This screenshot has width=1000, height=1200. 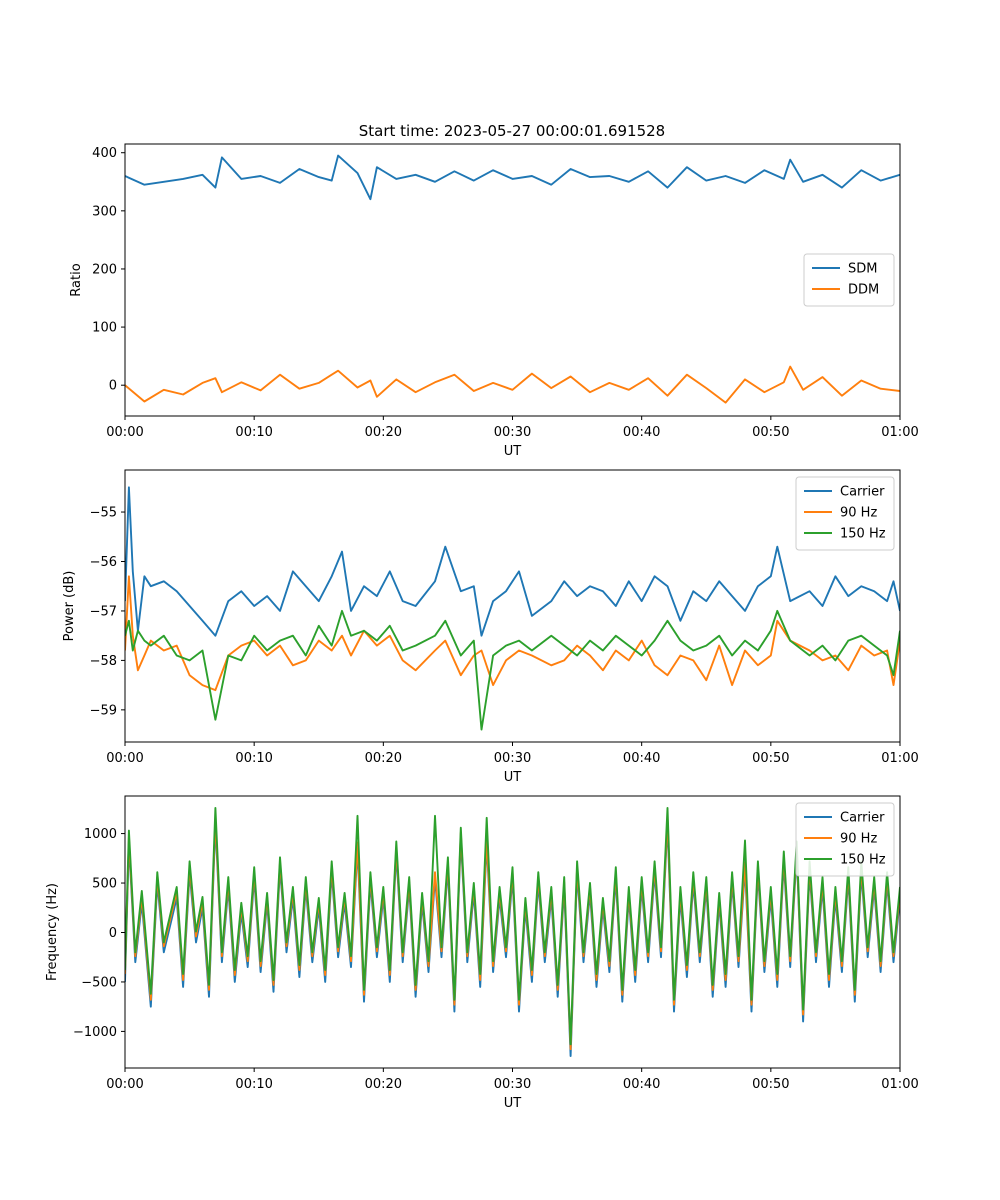 What do you see at coordinates (512, 177) in the screenshot?
I see `series-line-sdm` at bounding box center [512, 177].